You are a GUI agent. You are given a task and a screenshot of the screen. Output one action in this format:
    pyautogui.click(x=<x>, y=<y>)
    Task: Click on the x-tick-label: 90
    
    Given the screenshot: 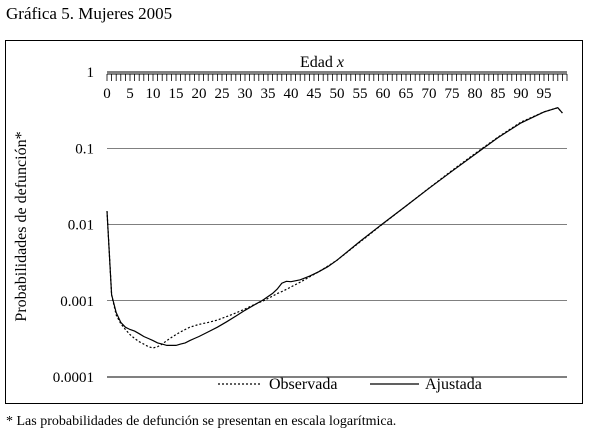 What is the action you would take?
    pyautogui.click(x=521, y=94)
    